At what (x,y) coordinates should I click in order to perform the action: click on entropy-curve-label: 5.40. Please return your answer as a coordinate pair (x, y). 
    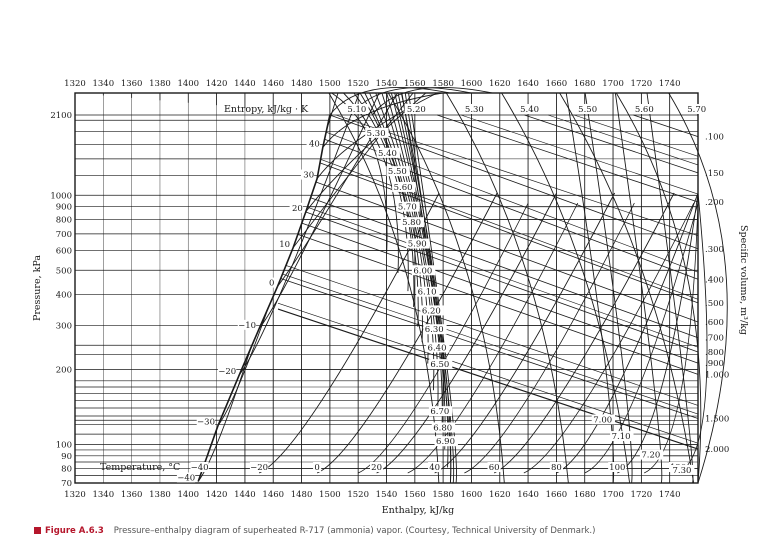
    Looking at the image, I should click on (387, 154).